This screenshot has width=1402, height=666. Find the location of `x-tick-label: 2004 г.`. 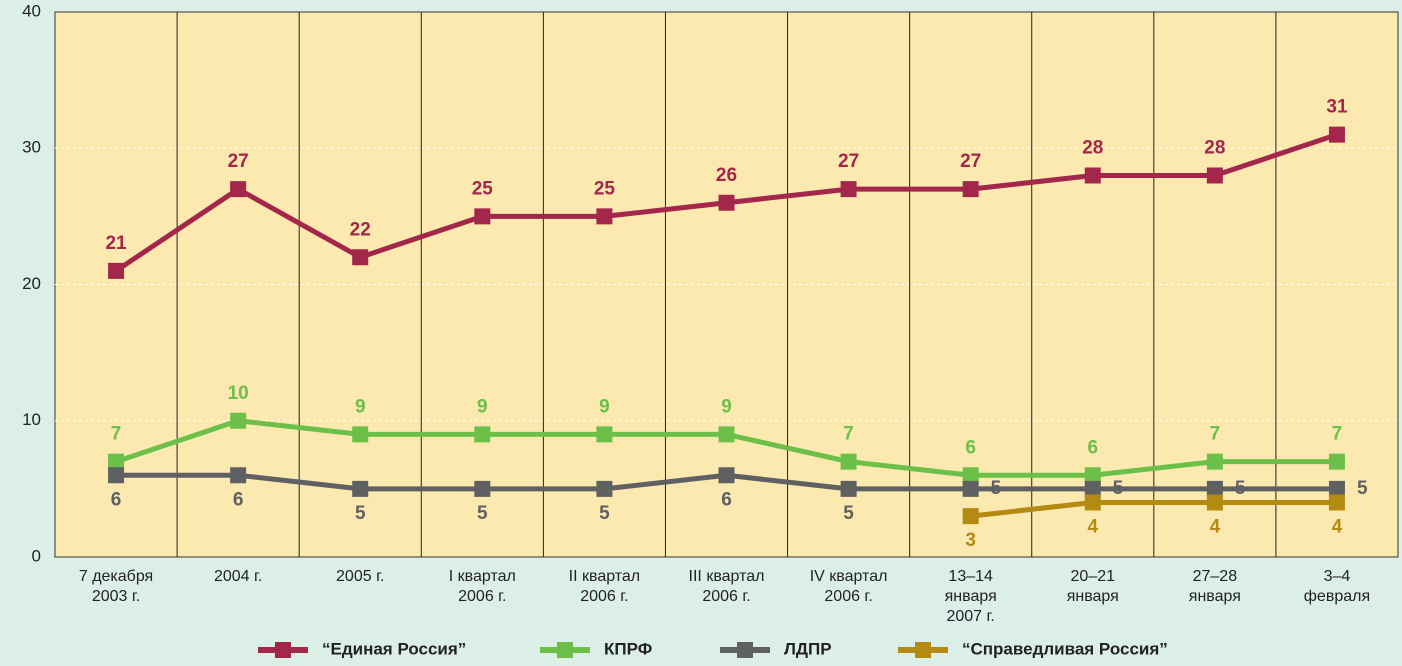

x-tick-label: 2004 г. is located at coordinates (238, 576).